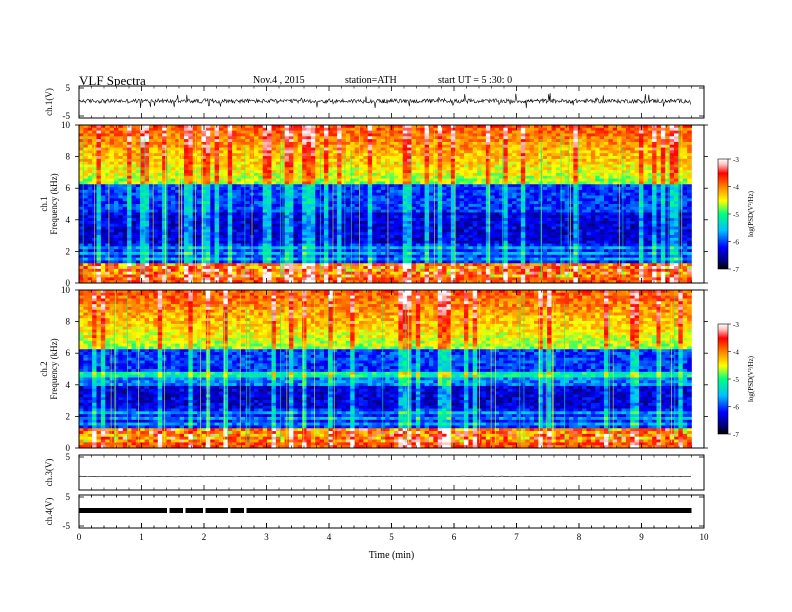 Image resolution: width=792 pixels, height=612 pixels. I want to click on x-axis-label: Time (min), so click(391, 555).